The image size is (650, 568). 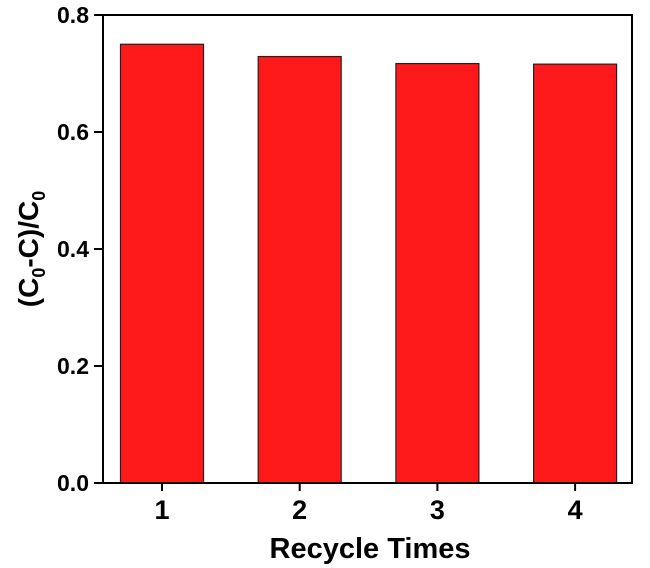 What do you see at coordinates (73, 249) in the screenshot?
I see `y-tick-label: 0.4` at bounding box center [73, 249].